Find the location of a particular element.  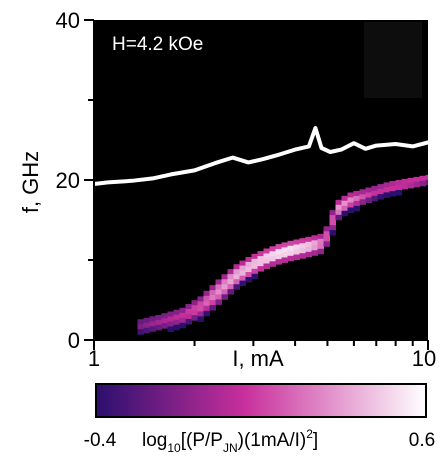

white-line-series is located at coordinates (261, 156).